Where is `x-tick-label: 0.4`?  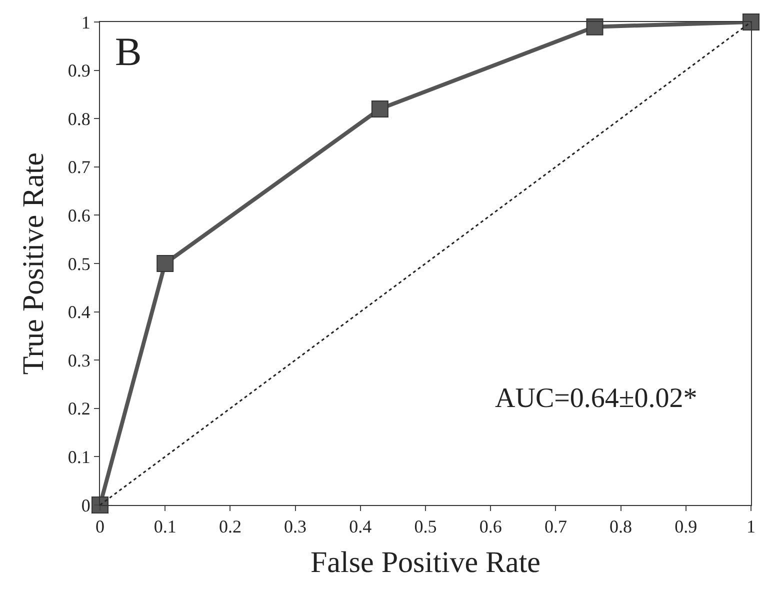
x-tick-label: 0.4 is located at coordinates (360, 526).